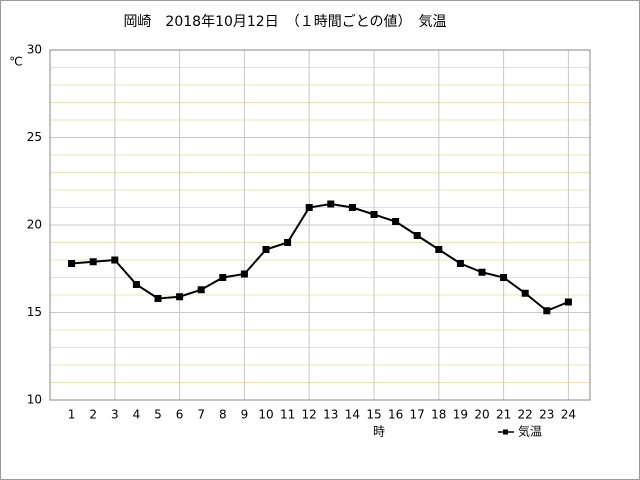 The width and height of the screenshot is (640, 480). I want to click on x-axis-label: 時, so click(379, 432).